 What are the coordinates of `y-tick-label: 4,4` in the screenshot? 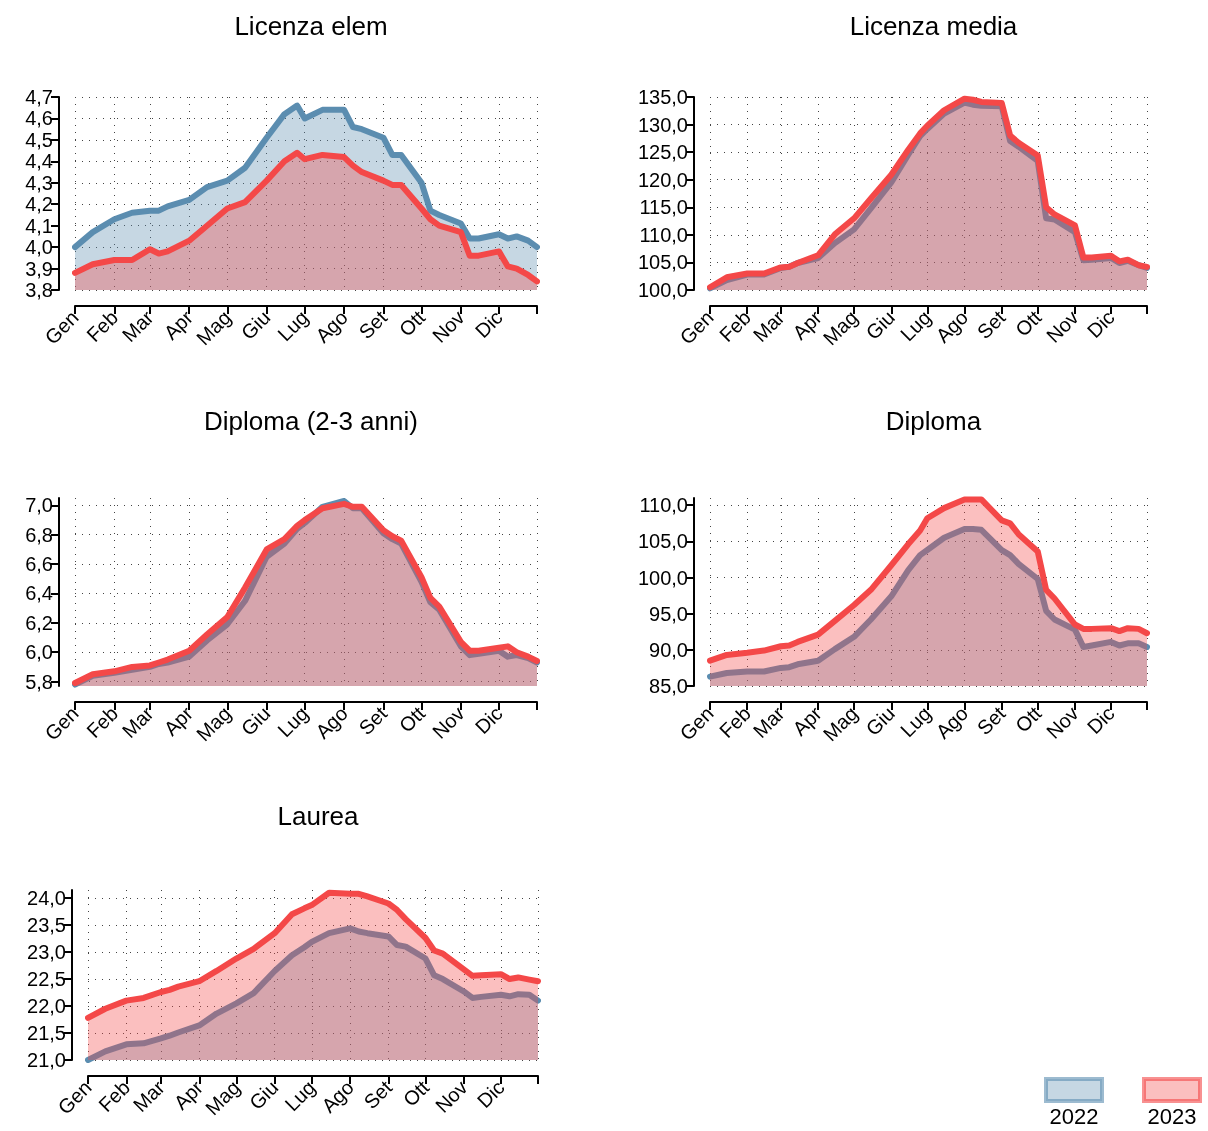 It's located at (39, 161).